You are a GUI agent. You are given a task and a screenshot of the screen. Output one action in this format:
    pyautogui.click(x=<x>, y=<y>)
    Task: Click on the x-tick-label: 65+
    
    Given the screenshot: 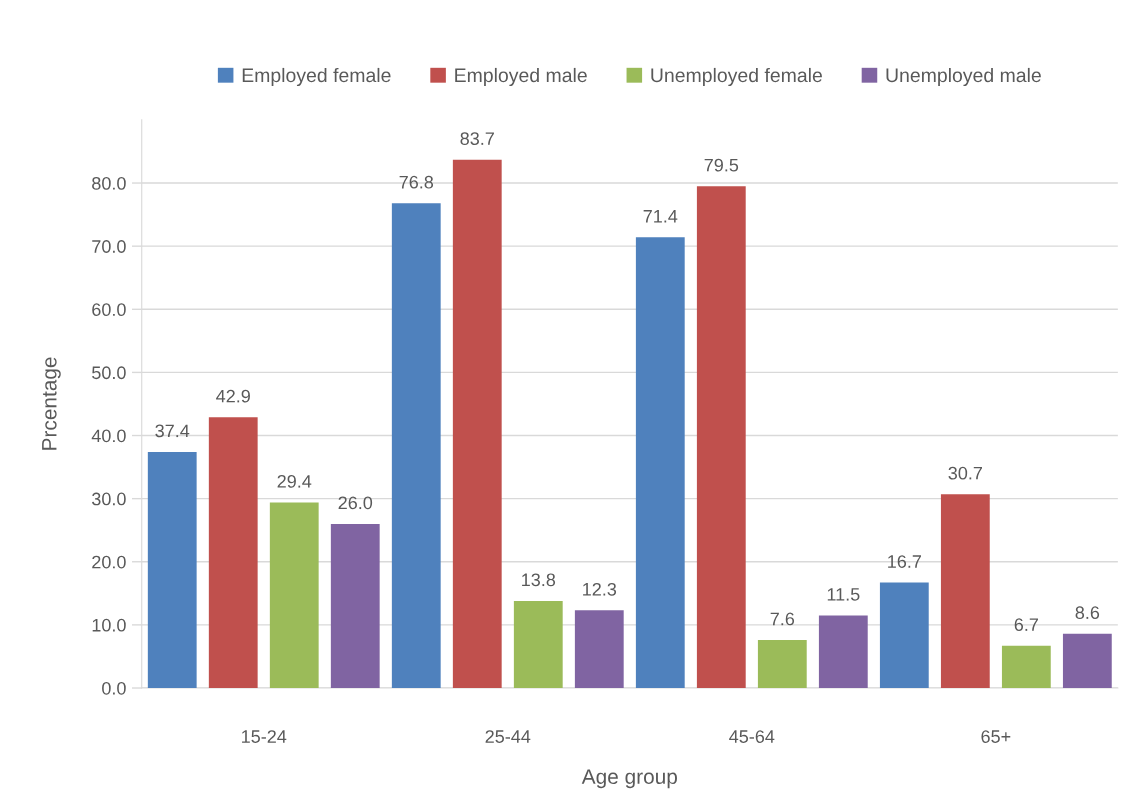 What is the action you would take?
    pyautogui.click(x=996, y=736)
    